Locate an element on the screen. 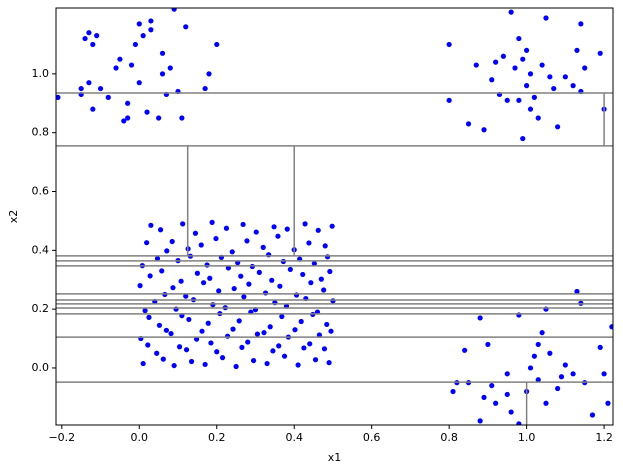 This screenshot has width=623, height=473. y-tick-label: 0.0 is located at coordinates (41, 367).